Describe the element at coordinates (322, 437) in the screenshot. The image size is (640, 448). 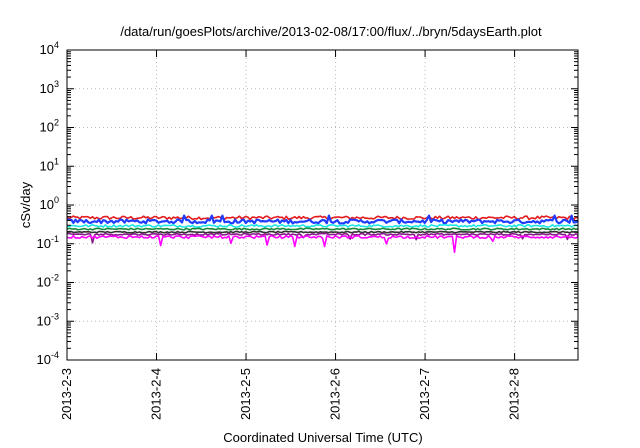
I see `x-axis-label: Coordinated Universal Time (UTC)` at that location.